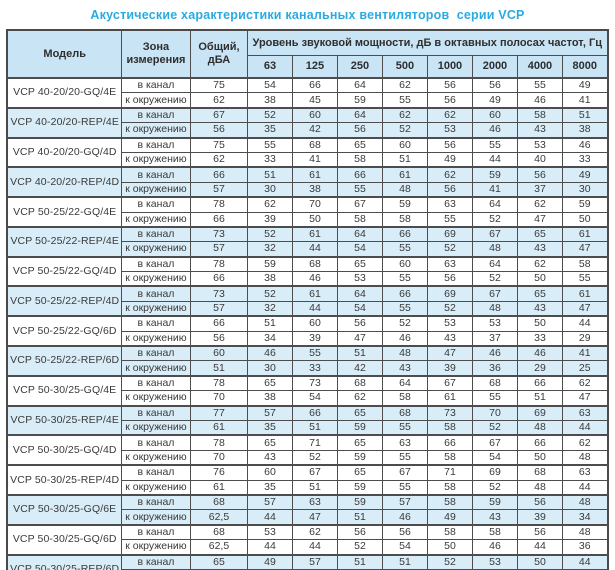 The height and width of the screenshot is (570, 615). I want to click on level-cell-8000hz: 30, so click(585, 189).